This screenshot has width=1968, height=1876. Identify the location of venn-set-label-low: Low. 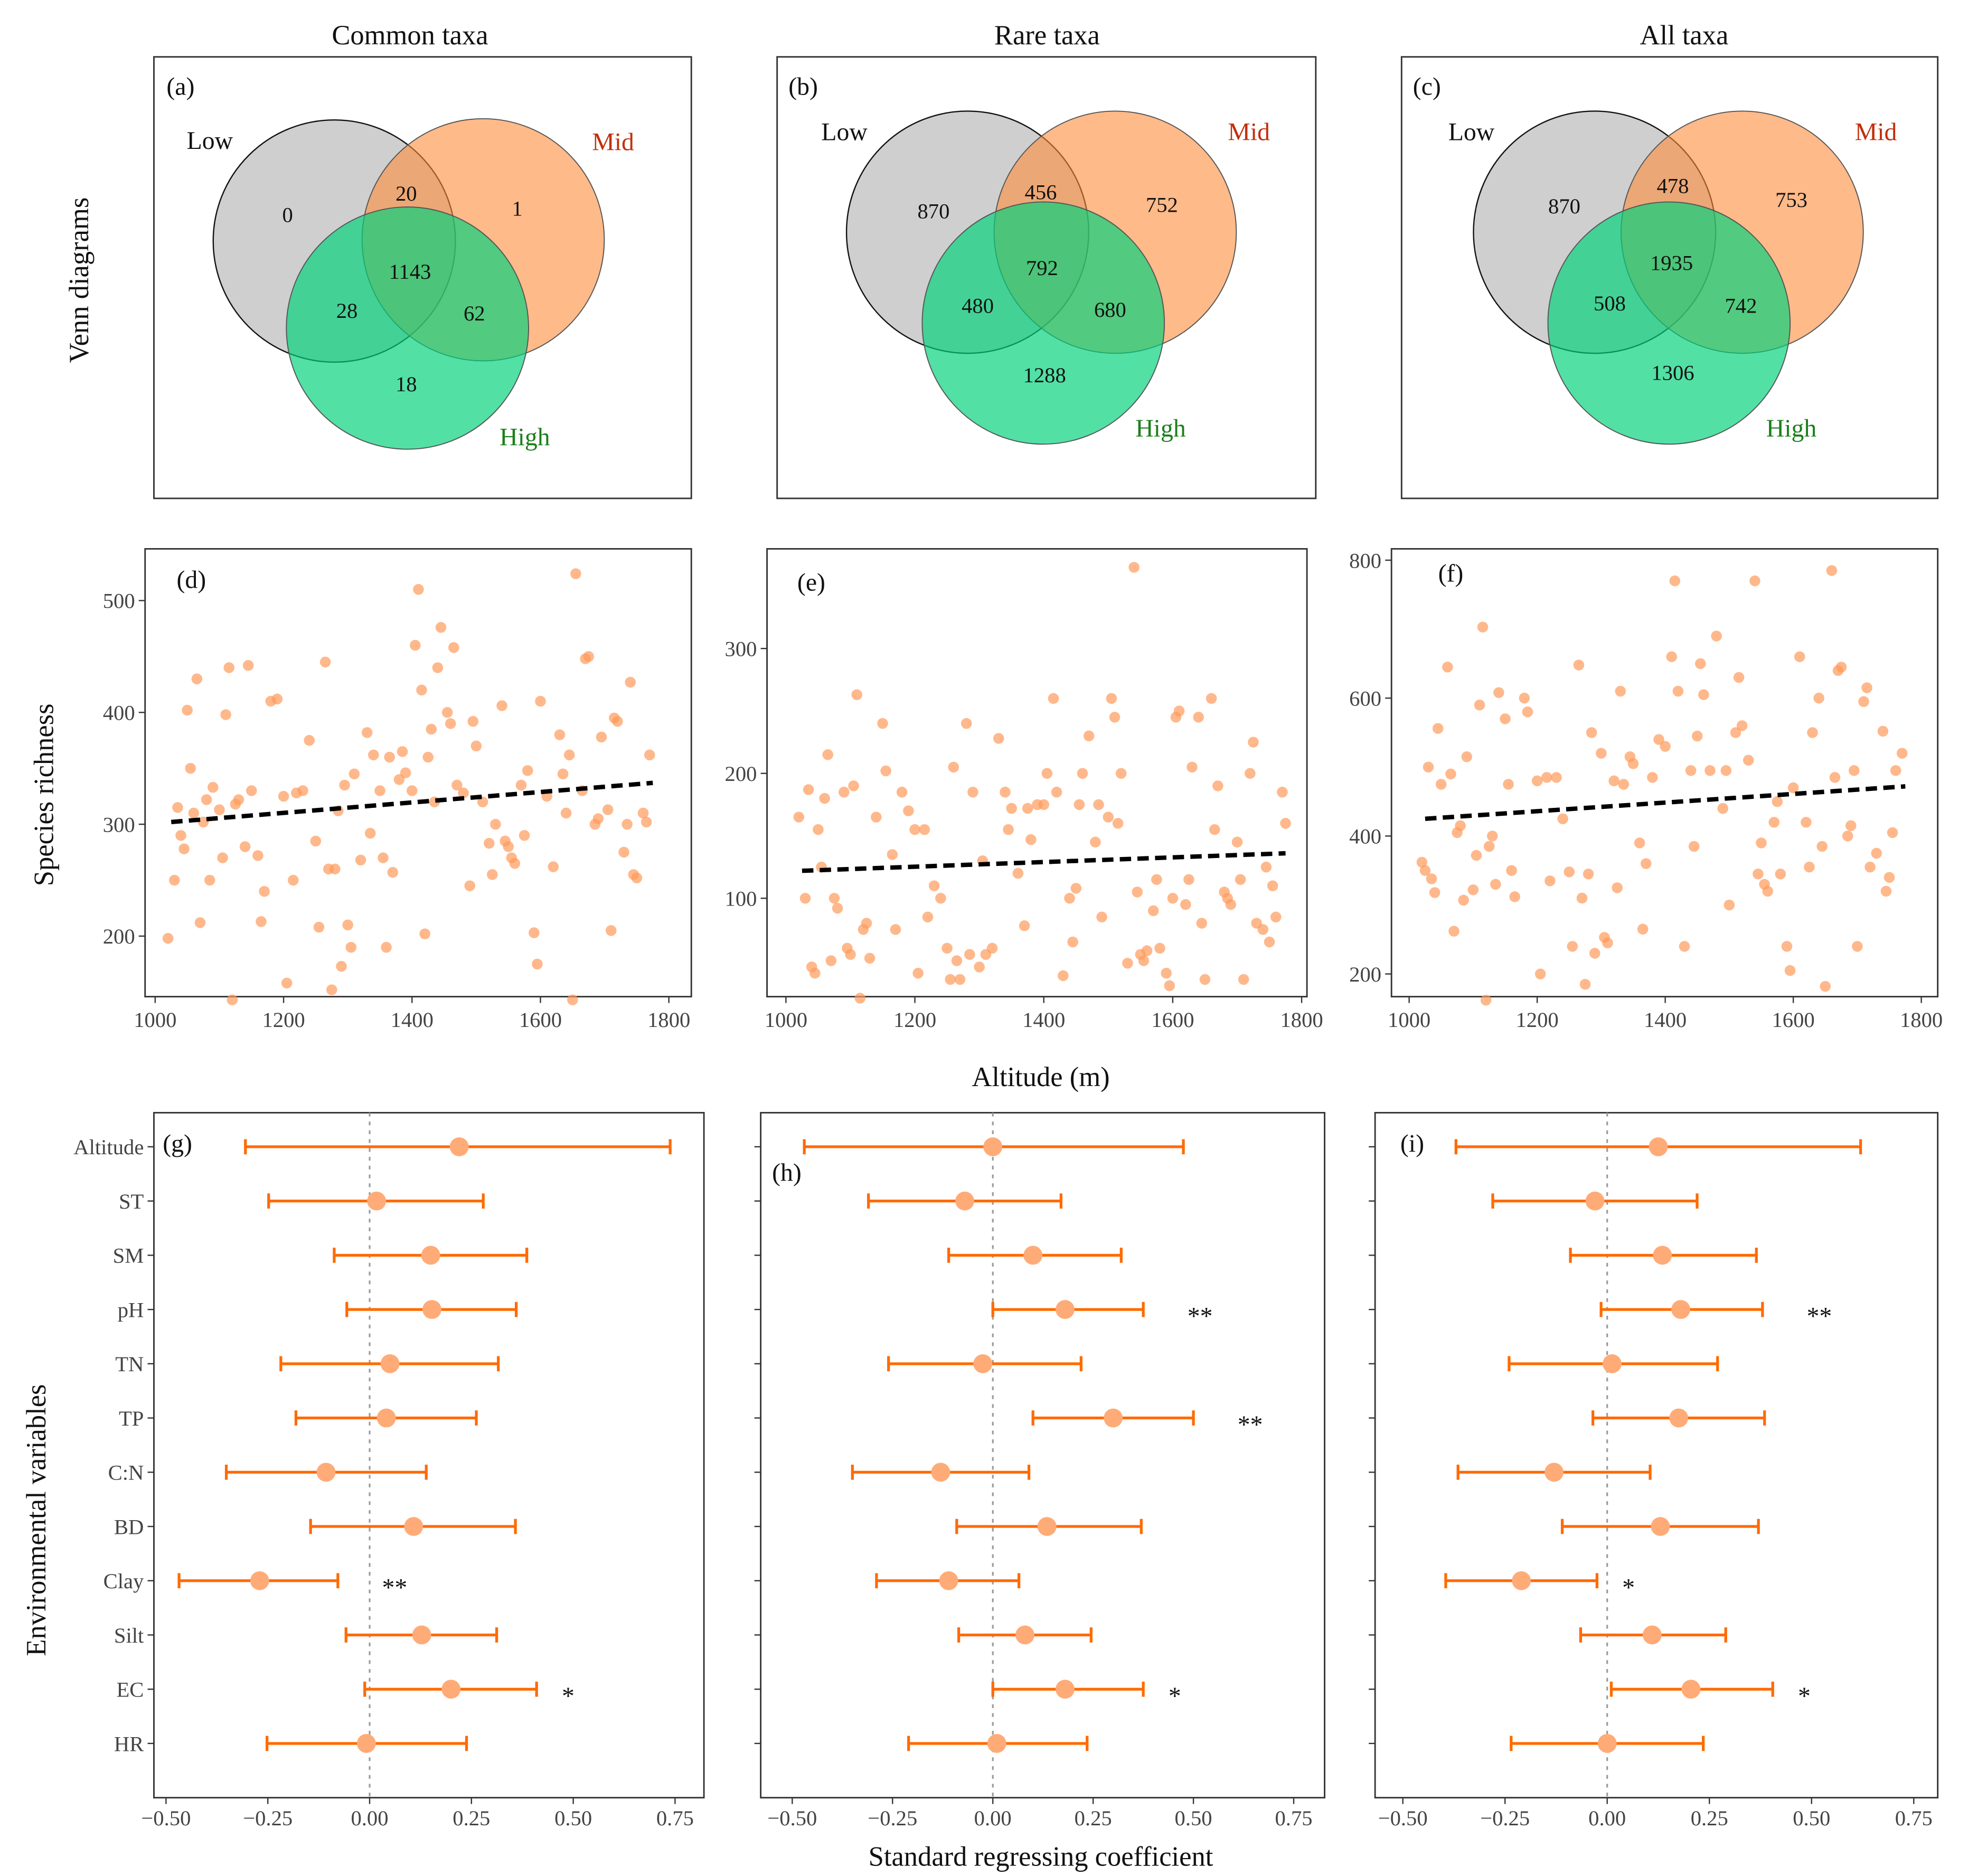
(845, 132).